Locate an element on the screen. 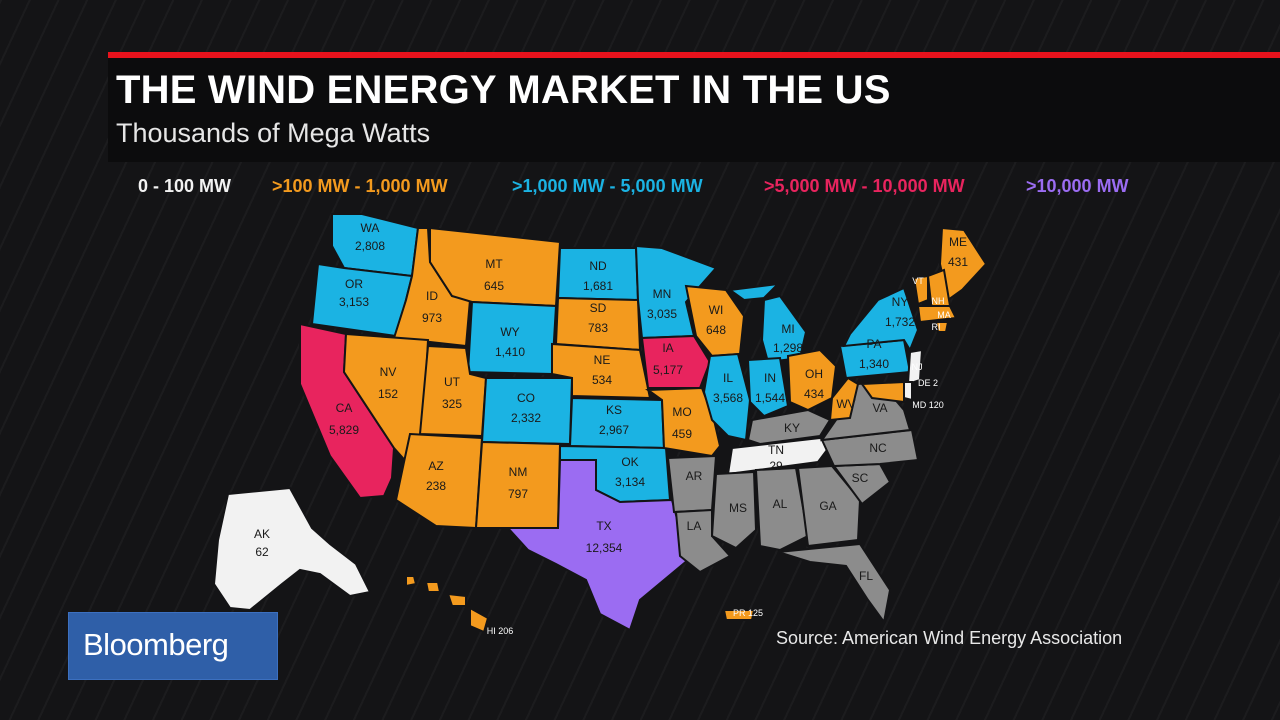 This screenshot has height=720, width=1280. legend-item-tier4: >10,000 MW is located at coordinates (1077, 186).